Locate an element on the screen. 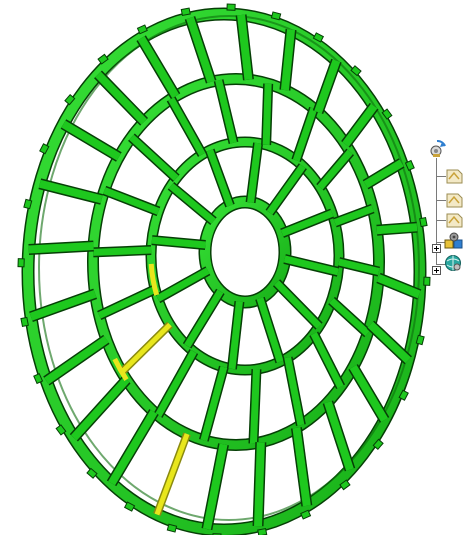 The height and width of the screenshot is (535, 466). hub-ring is located at coordinates (245, 252).